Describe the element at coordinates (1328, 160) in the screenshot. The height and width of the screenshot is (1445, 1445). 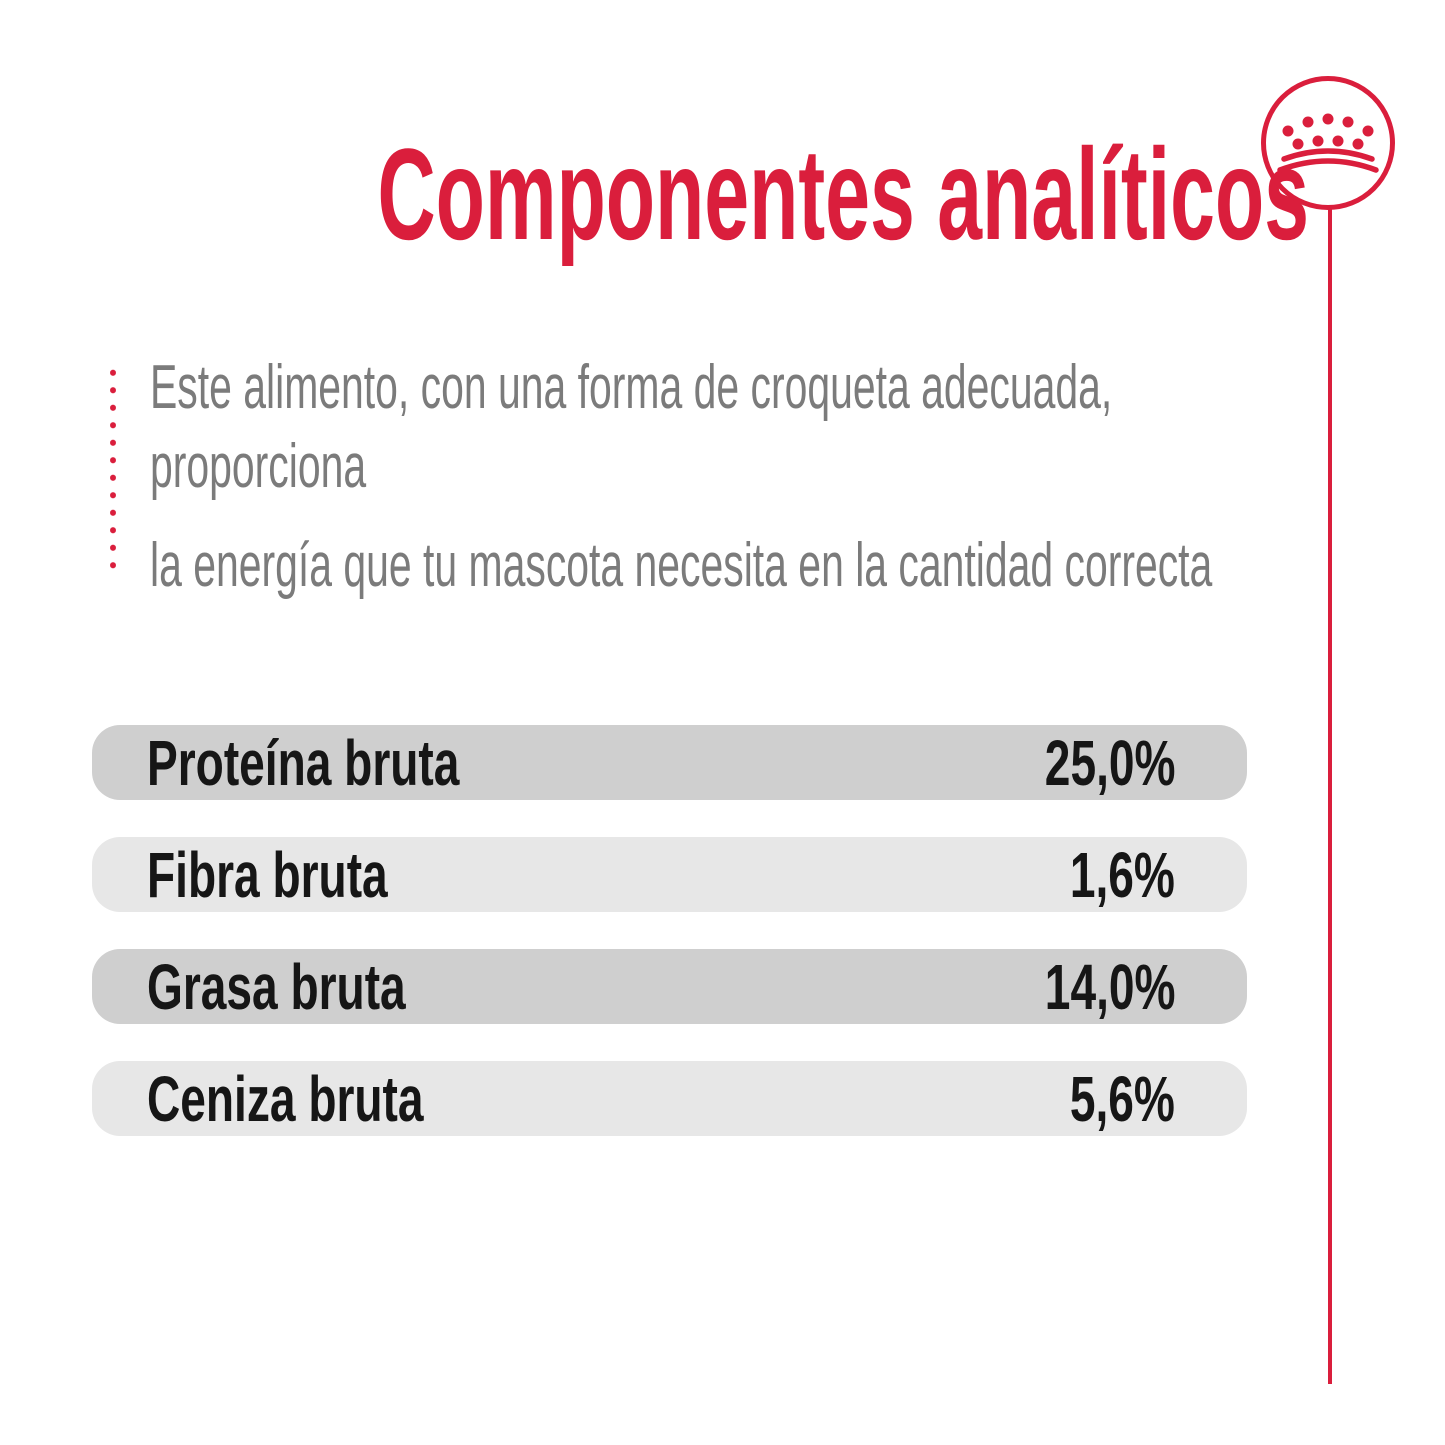
I see `crown-base` at that location.